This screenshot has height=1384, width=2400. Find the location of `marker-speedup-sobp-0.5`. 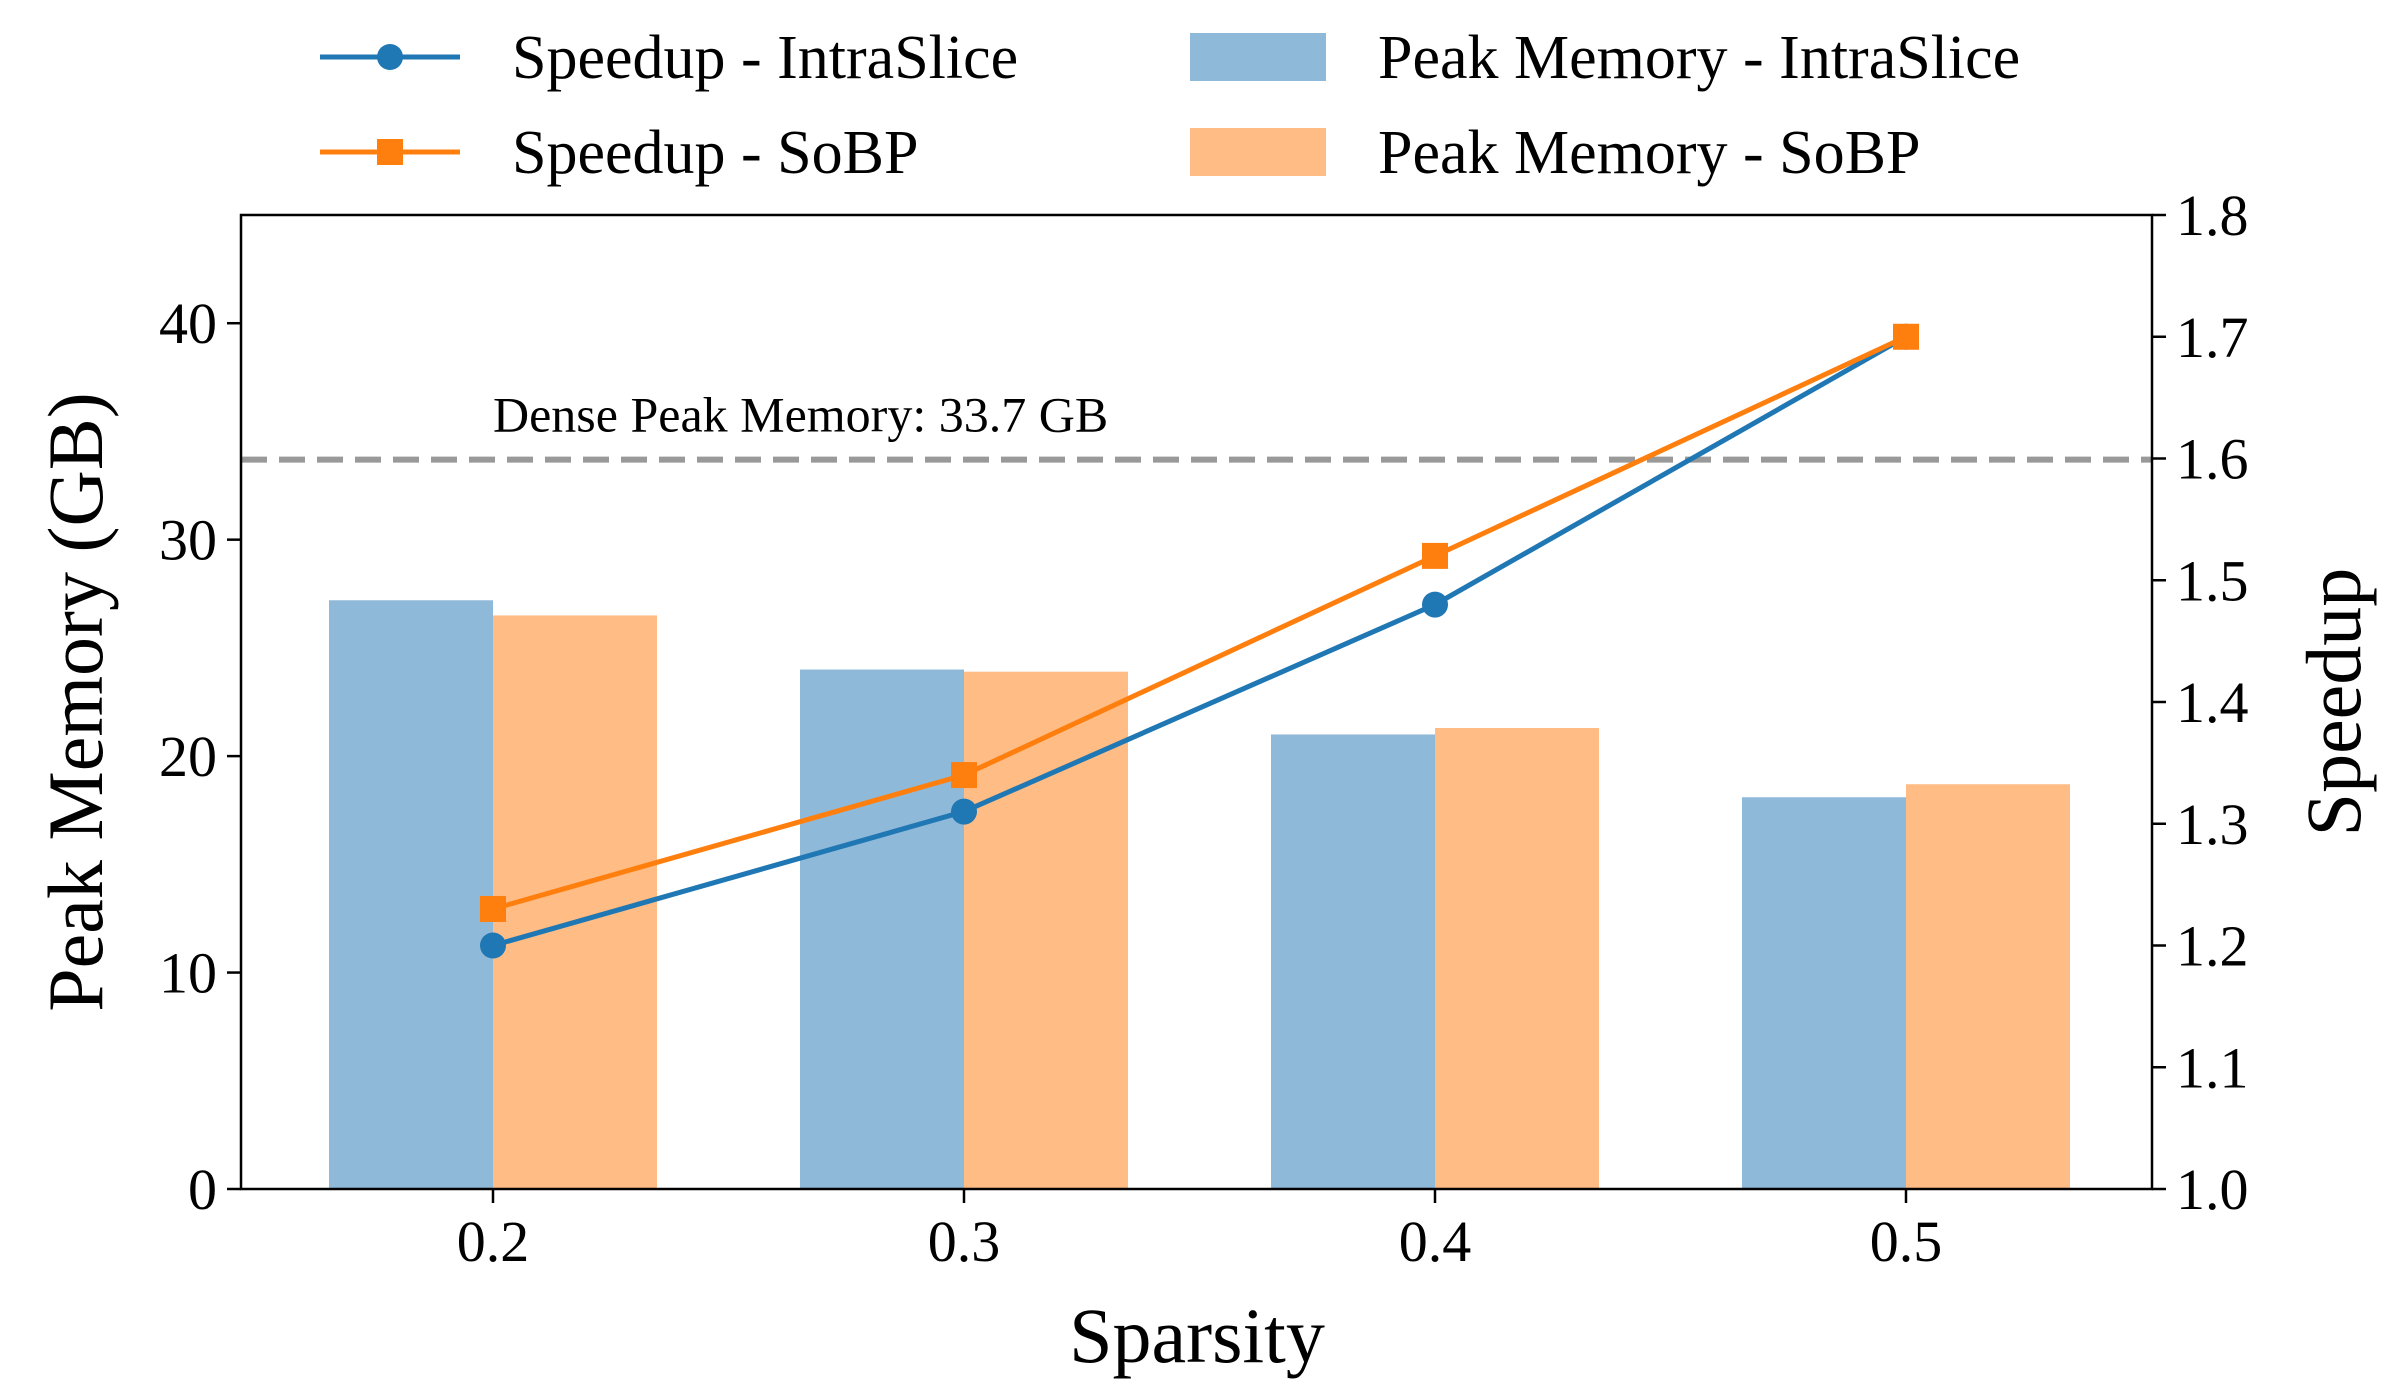

marker-speedup-sobp-0.5 is located at coordinates (1906, 336).